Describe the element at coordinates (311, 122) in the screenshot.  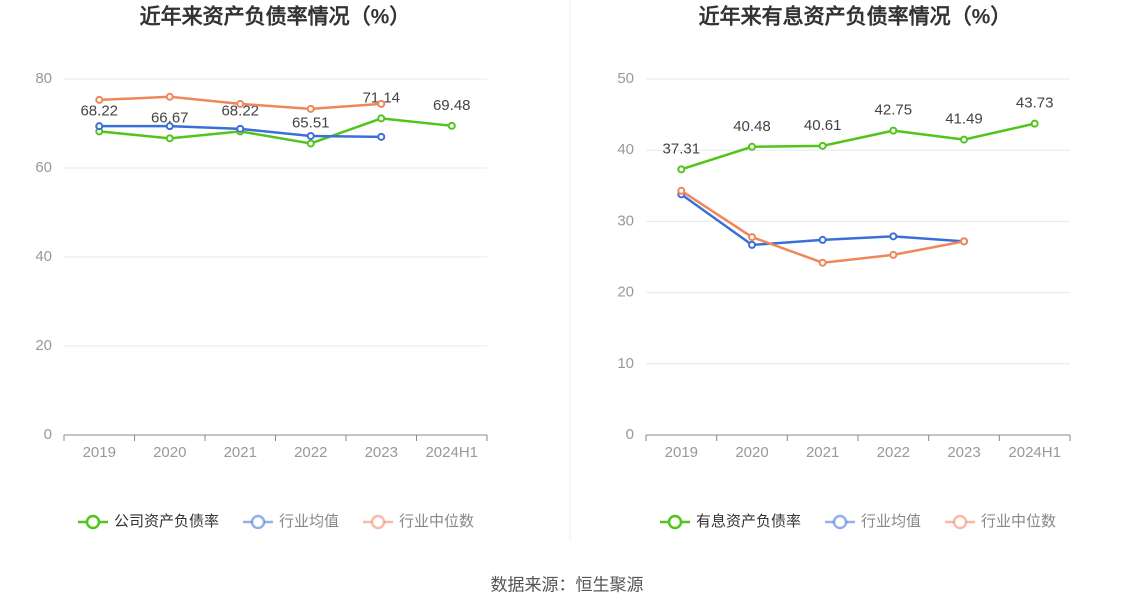
I see `data-label: 65.51` at that location.